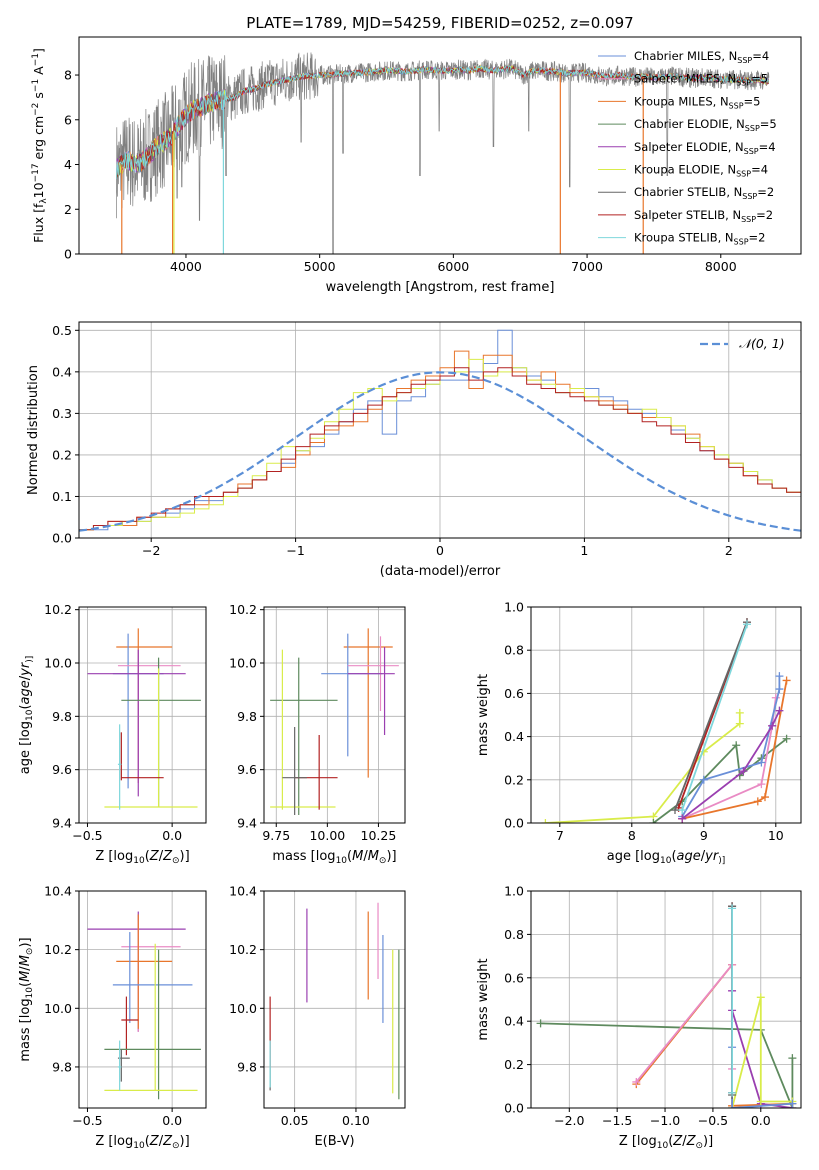 Image resolution: width=819 pixels, height=1170 pixels. I want to click on legend-label-suffix: =2, so click(765, 192).